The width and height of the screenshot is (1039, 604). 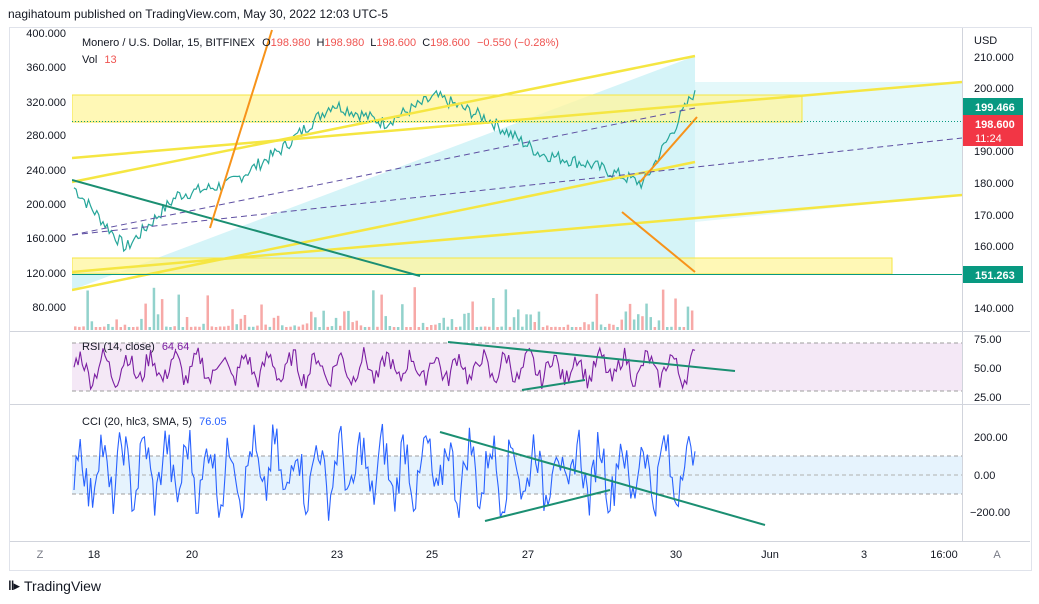 What do you see at coordinates (994, 247) in the screenshot?
I see `price-axis-tick: 160.000` at bounding box center [994, 247].